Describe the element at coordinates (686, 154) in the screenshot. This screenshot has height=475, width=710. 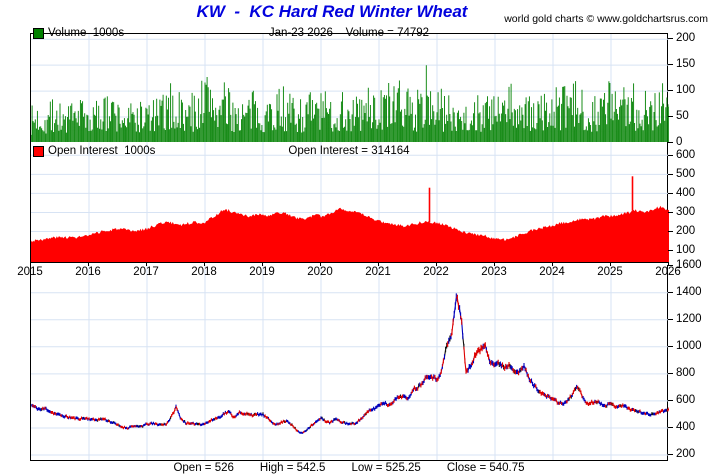
I see `open_interest-ytick-label: 600` at that location.